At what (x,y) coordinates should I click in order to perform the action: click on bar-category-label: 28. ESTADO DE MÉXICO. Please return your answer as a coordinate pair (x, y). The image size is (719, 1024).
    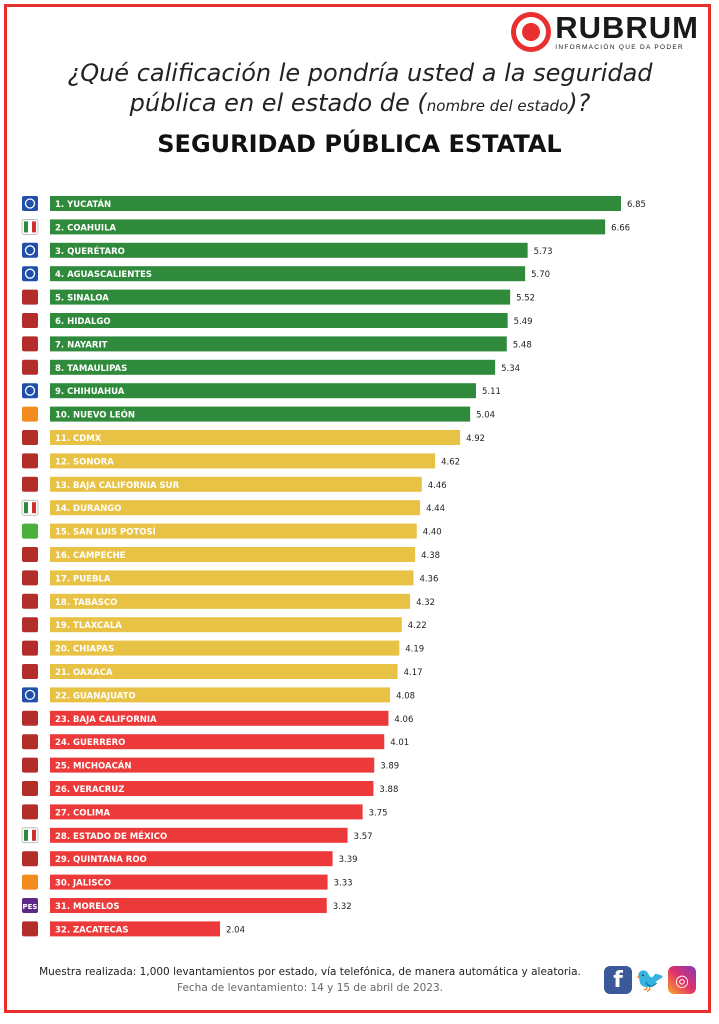
    Looking at the image, I should click on (111, 836).